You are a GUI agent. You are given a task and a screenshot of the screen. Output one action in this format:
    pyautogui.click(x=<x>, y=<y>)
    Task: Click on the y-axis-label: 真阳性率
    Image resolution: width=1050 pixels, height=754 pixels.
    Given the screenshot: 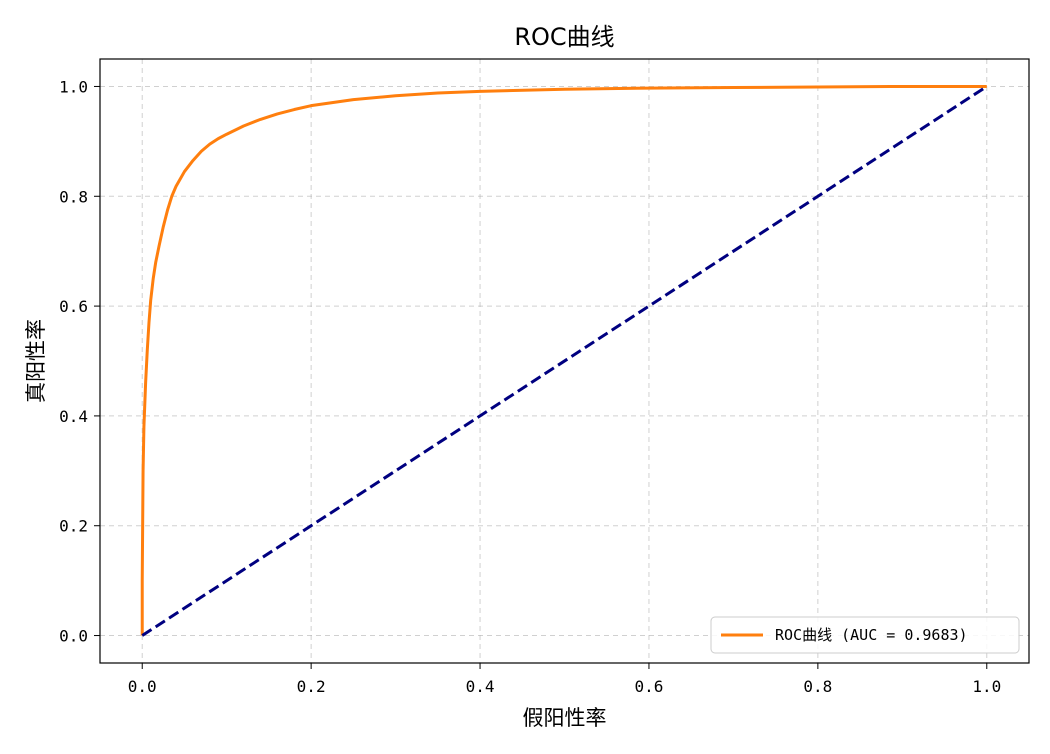 What is the action you would take?
    pyautogui.click(x=36, y=361)
    